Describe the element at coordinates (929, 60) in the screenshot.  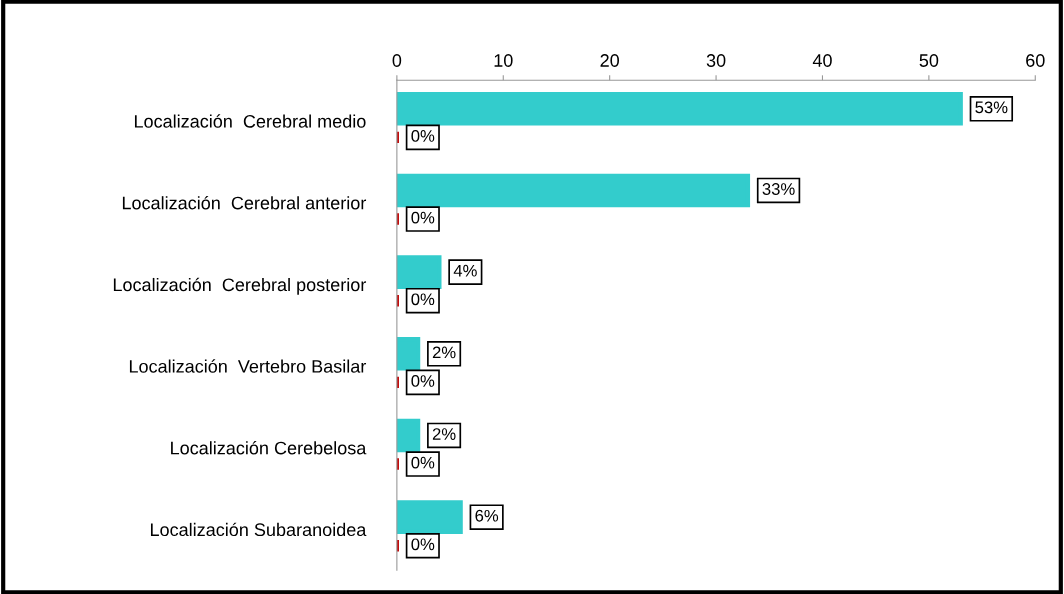
I see `x-tick-label: 50` at that location.